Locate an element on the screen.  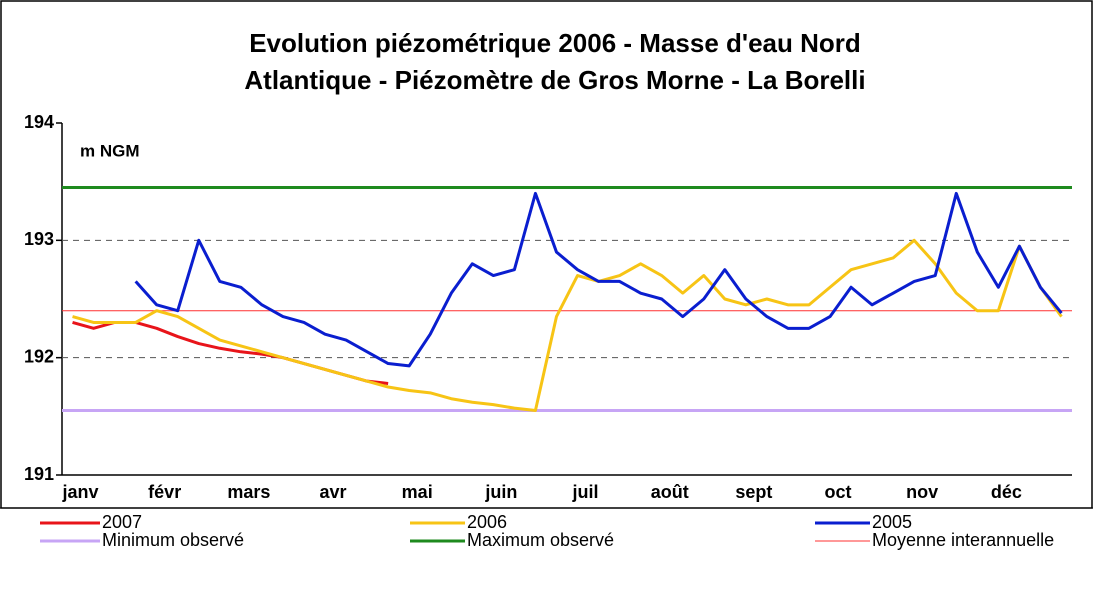
legend-label: Minimum observé is located at coordinates (173, 540).